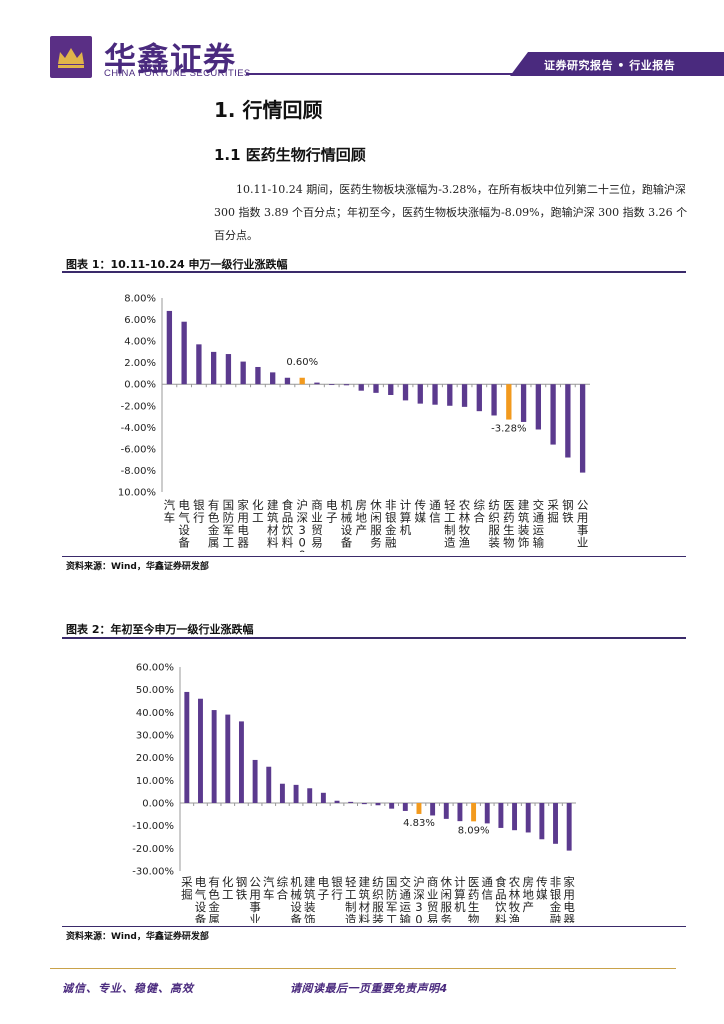 This screenshot has width=724, height=1024. What do you see at coordinates (302, 543) in the screenshot?
I see `category-label: 0` at bounding box center [302, 543].